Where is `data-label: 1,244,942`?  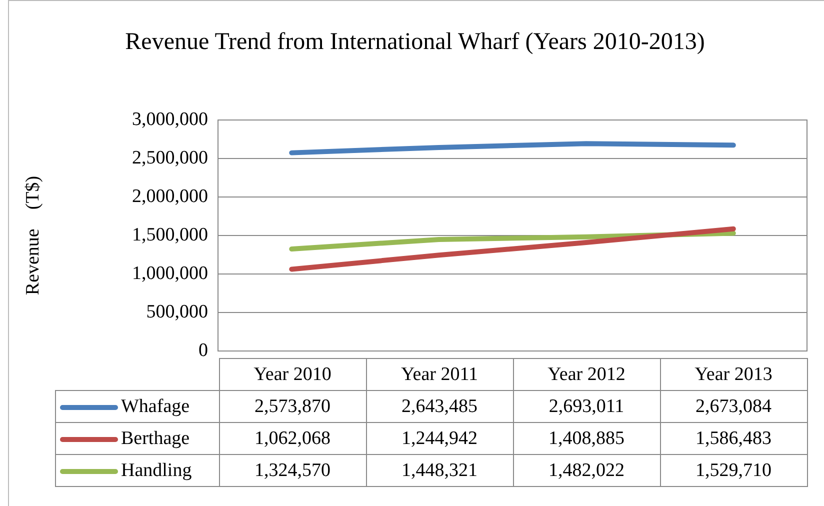
data-label: 1,244,942 is located at coordinates (439, 438).